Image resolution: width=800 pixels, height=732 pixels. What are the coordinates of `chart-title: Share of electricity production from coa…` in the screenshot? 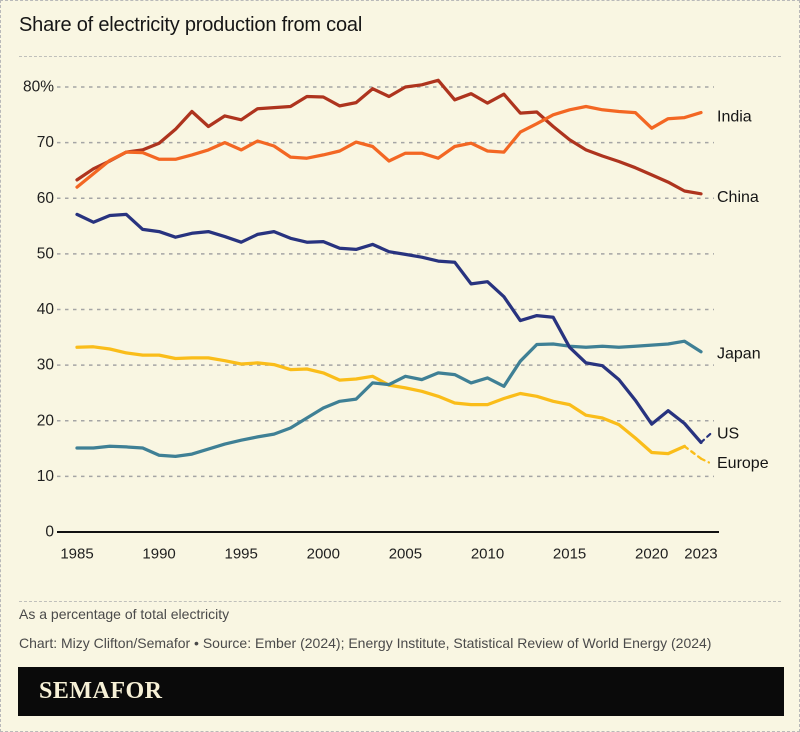 It's located at (191, 25).